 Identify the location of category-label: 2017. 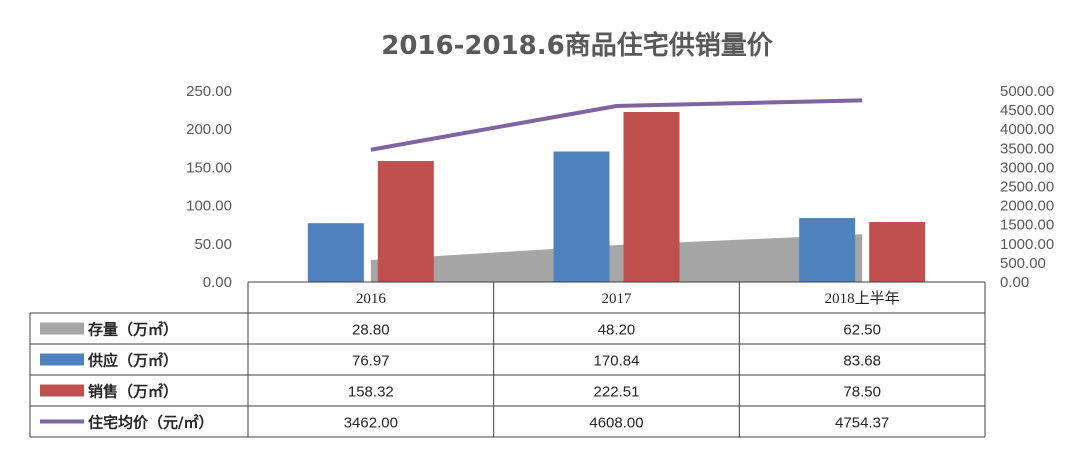
(617, 299).